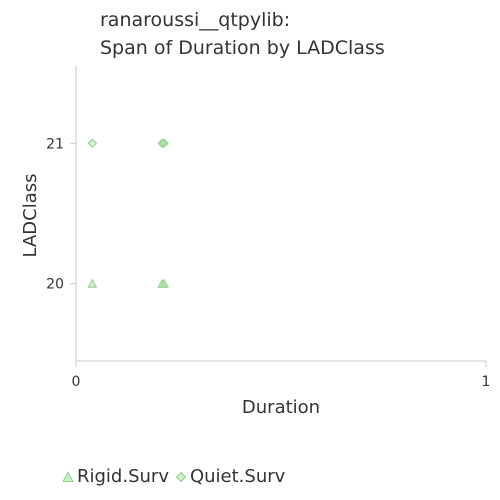 Image resolution: width=500 pixels, height=500 pixels. What do you see at coordinates (76, 382) in the screenshot?
I see `x-tick-label: 0` at bounding box center [76, 382].